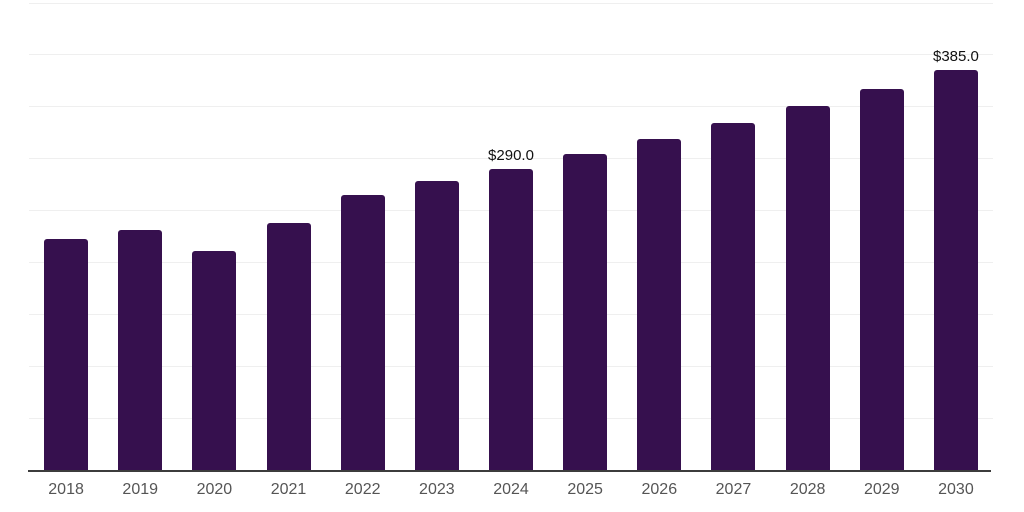  I want to click on bar-2019, so click(140, 350).